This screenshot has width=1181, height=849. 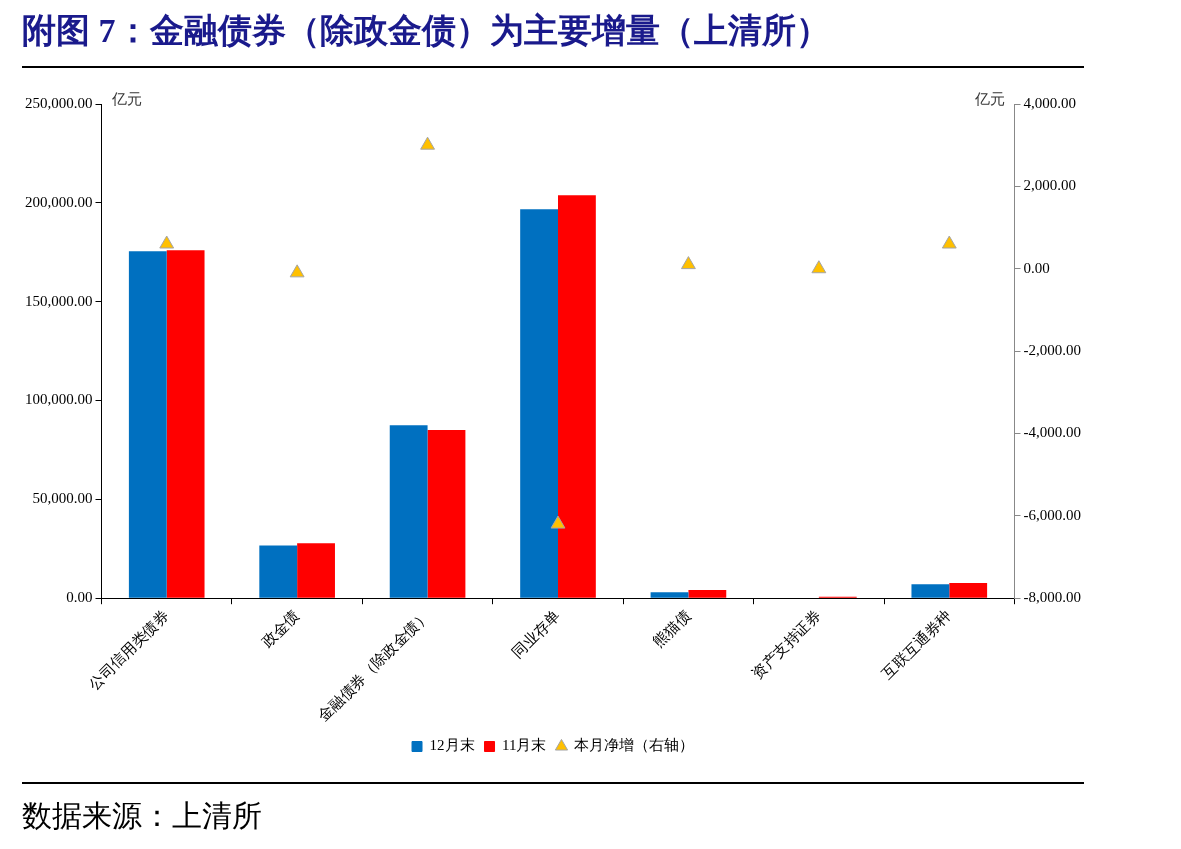 What do you see at coordinates (129, 650) in the screenshot?
I see `x-tick-label: 公司信用类债券` at bounding box center [129, 650].